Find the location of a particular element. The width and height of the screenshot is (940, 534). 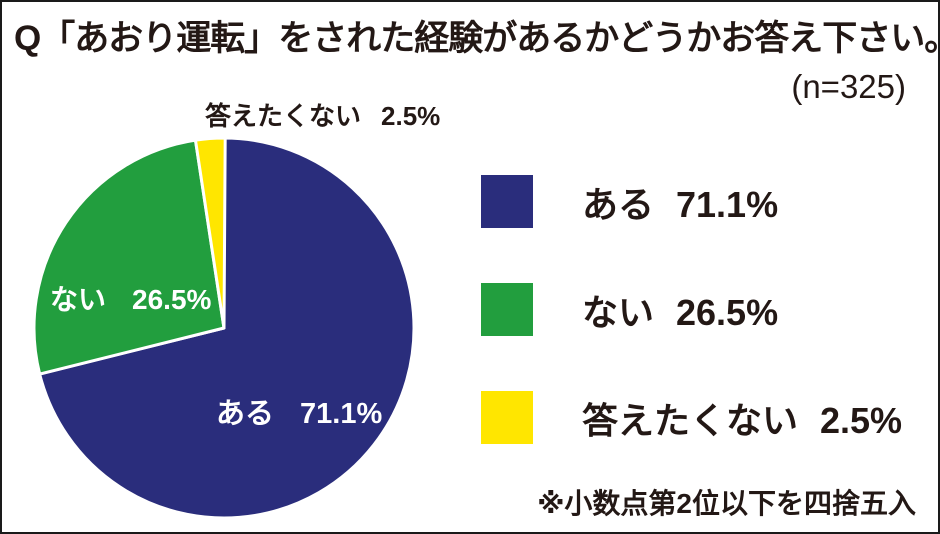

chart-title: Q「あおり運転」をされた経験があるかどうかお答え下さい。 is located at coordinates (477, 38).